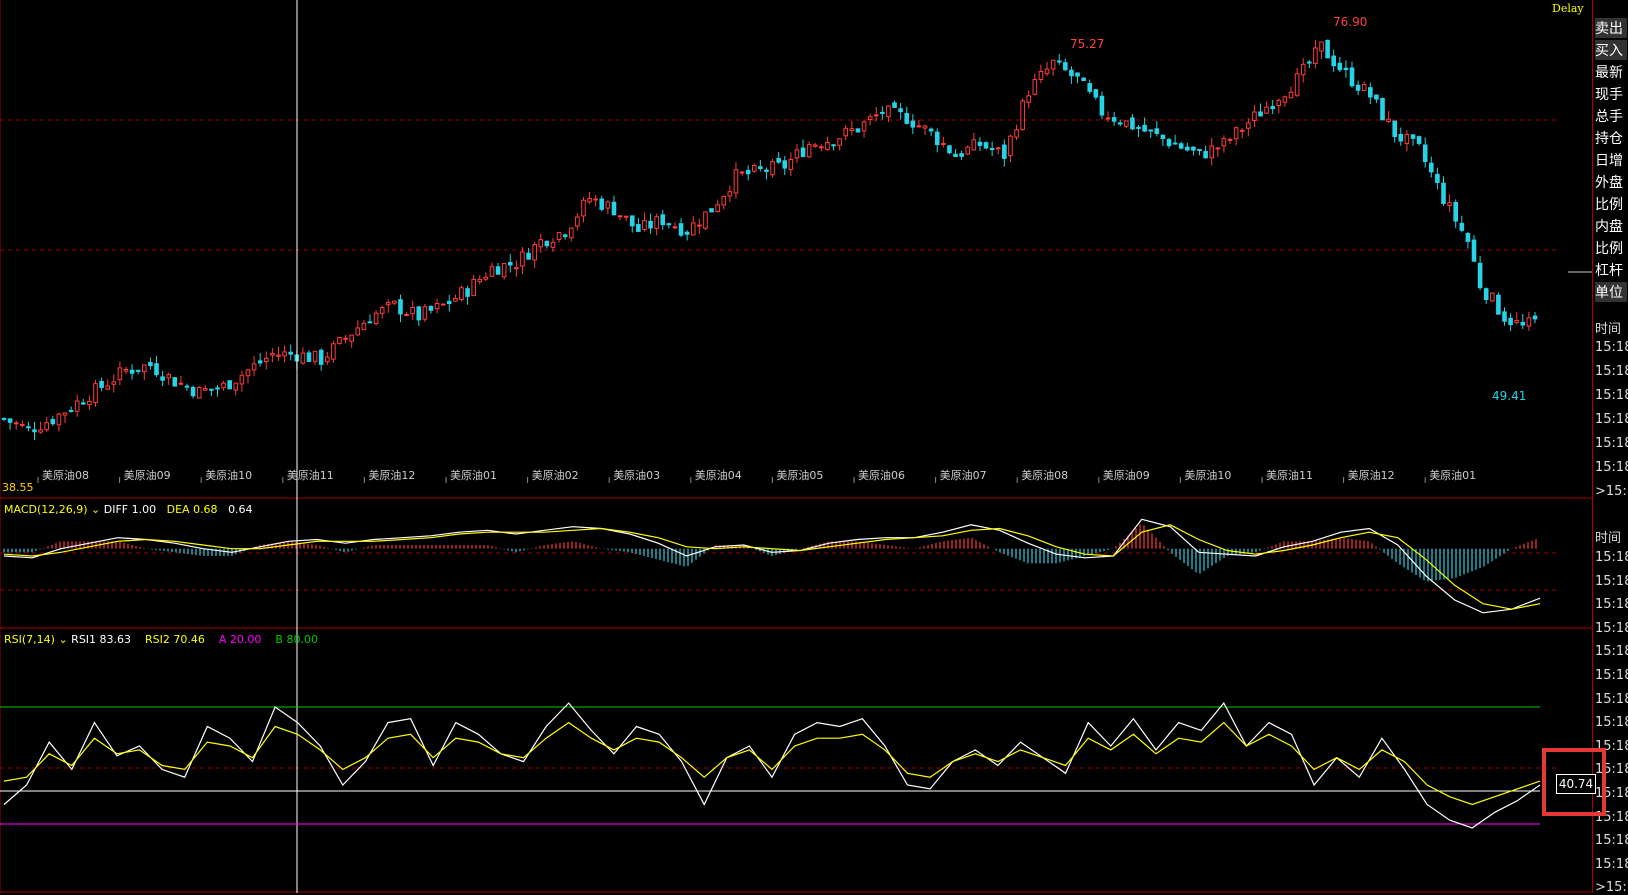 Image resolution: width=1628 pixels, height=895 pixels. What do you see at coordinates (1509, 396) in the screenshot?
I see `price-low-label: 49.41` at bounding box center [1509, 396].